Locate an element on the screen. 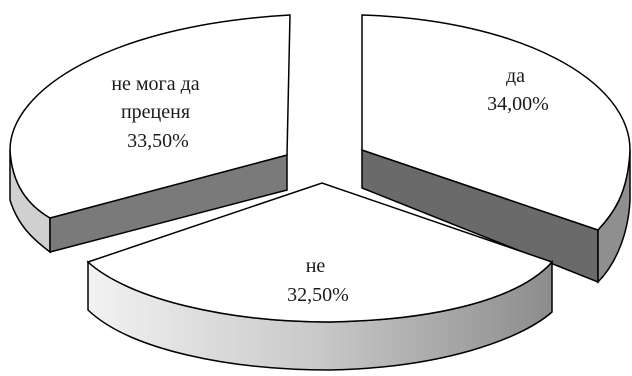 This screenshot has height=376, width=632. label-da: да 34,00% is located at coordinates (518, 90).